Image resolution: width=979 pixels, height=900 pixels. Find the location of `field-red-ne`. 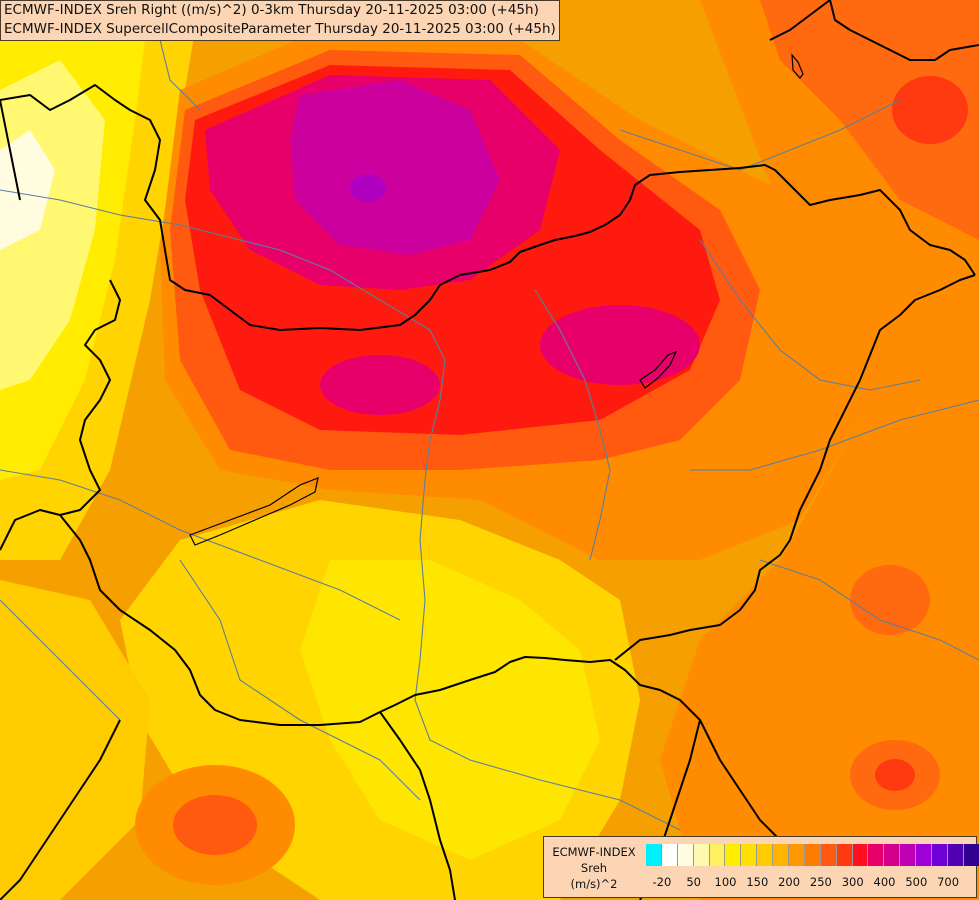

field-red-ne is located at coordinates (930, 110).